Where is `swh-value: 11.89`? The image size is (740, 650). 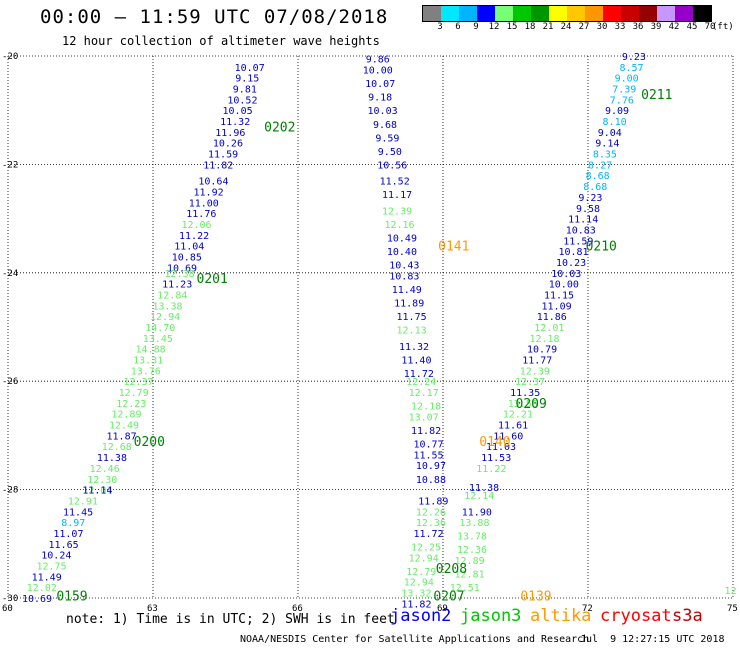
swh-value: 11.89 is located at coordinates (409, 304).